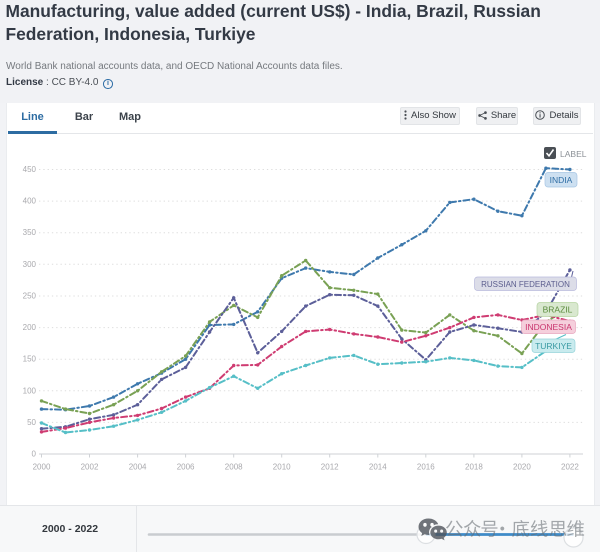 Image resolution: width=600 pixels, height=552 pixels. Describe the element at coordinates (553, 346) in the screenshot. I see `svg-text: TURKIYE` at that location.